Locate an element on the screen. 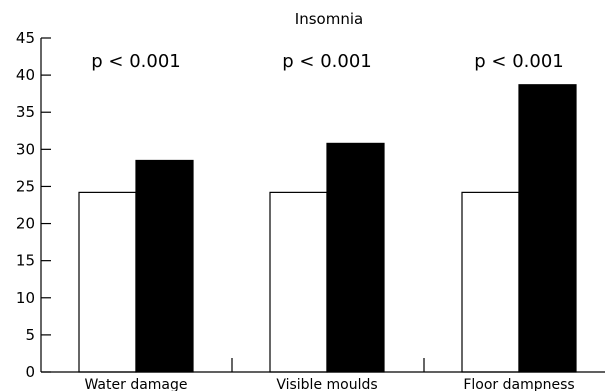 The width and height of the screenshot is (605, 391). y-tick-label: 5 is located at coordinates (30, 335).